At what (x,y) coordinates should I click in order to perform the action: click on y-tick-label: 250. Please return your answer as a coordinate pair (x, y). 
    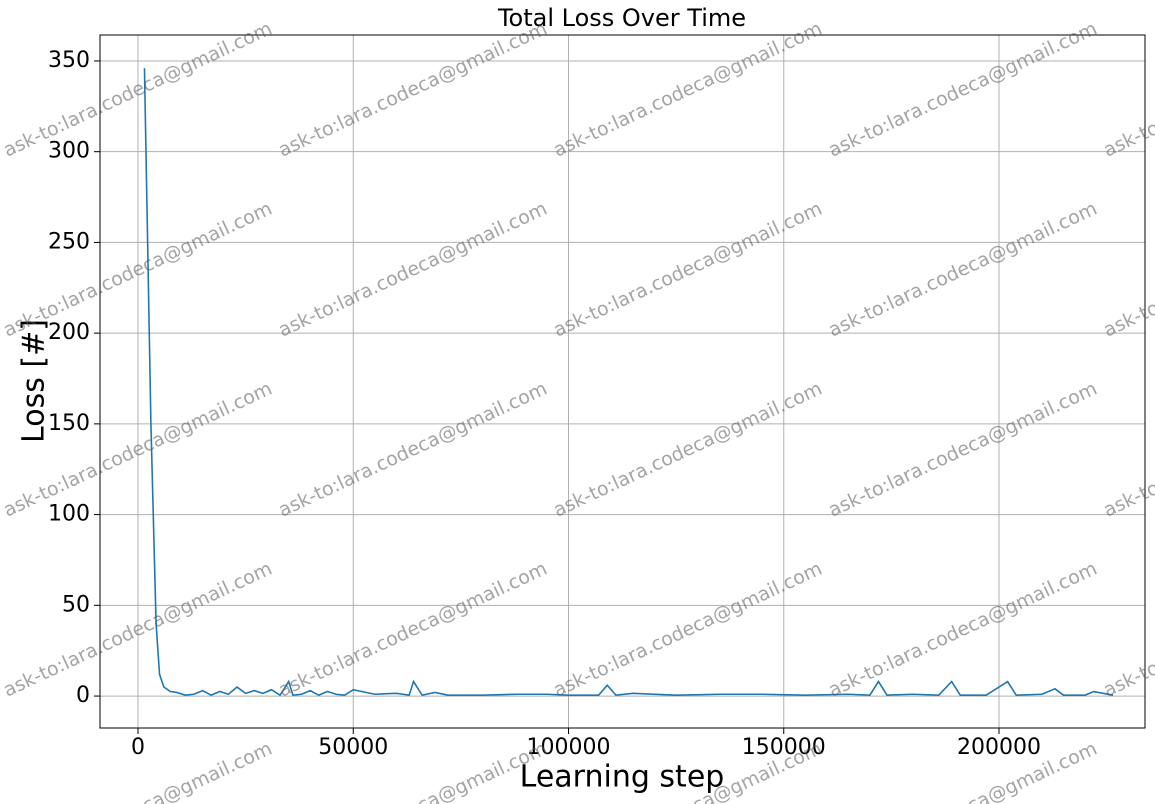
    Looking at the image, I should click on (69, 241).